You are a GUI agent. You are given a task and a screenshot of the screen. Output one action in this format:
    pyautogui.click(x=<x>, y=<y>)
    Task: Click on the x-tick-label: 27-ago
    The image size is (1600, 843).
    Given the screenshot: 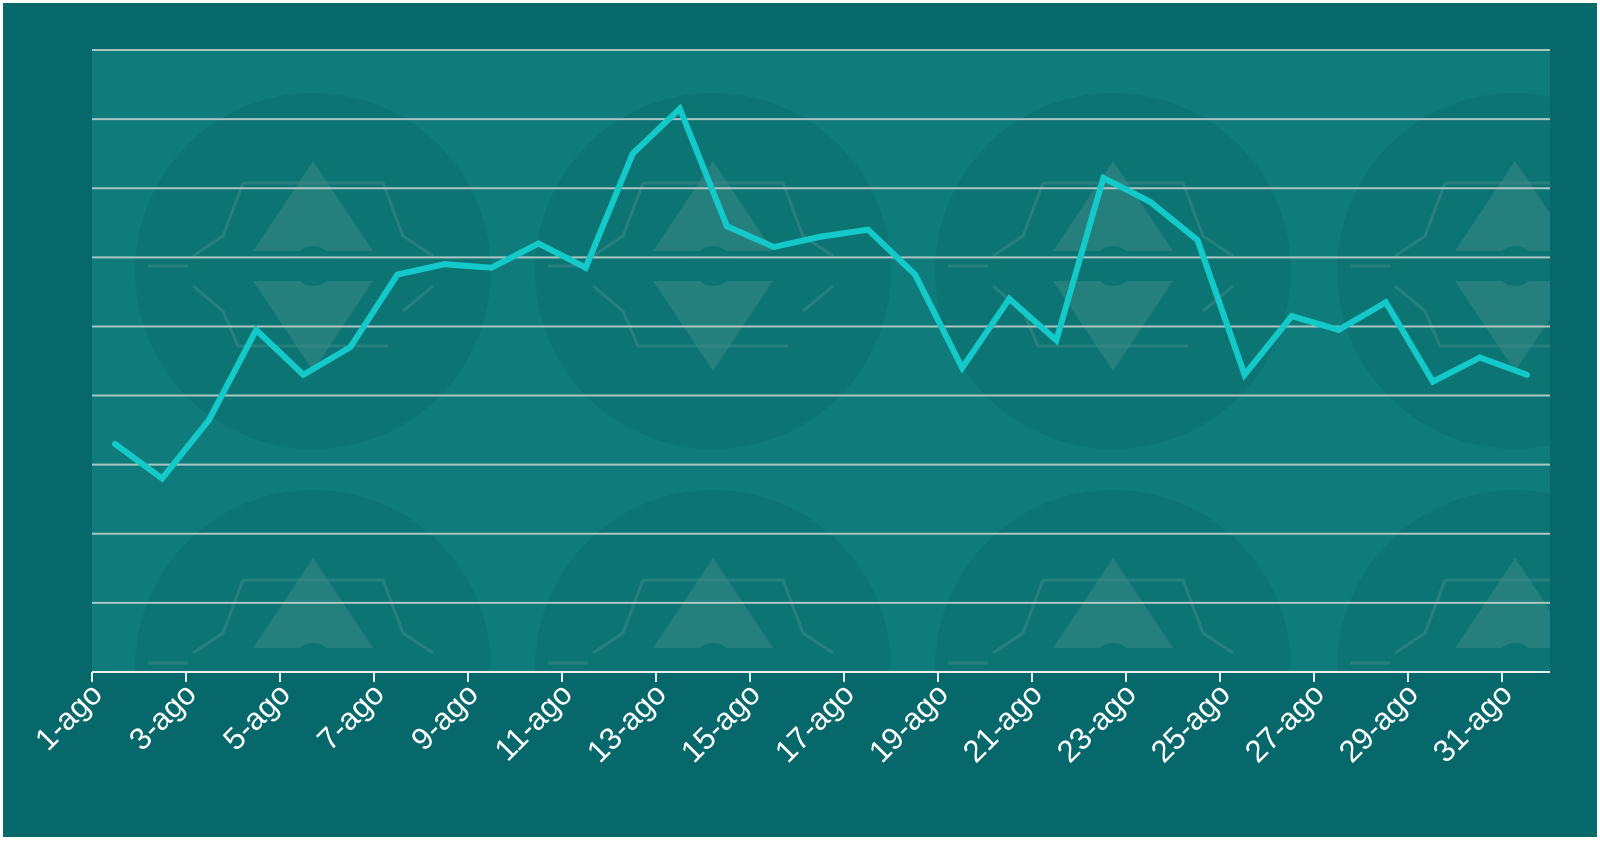 What is the action you would take?
    pyautogui.click(x=1284, y=722)
    